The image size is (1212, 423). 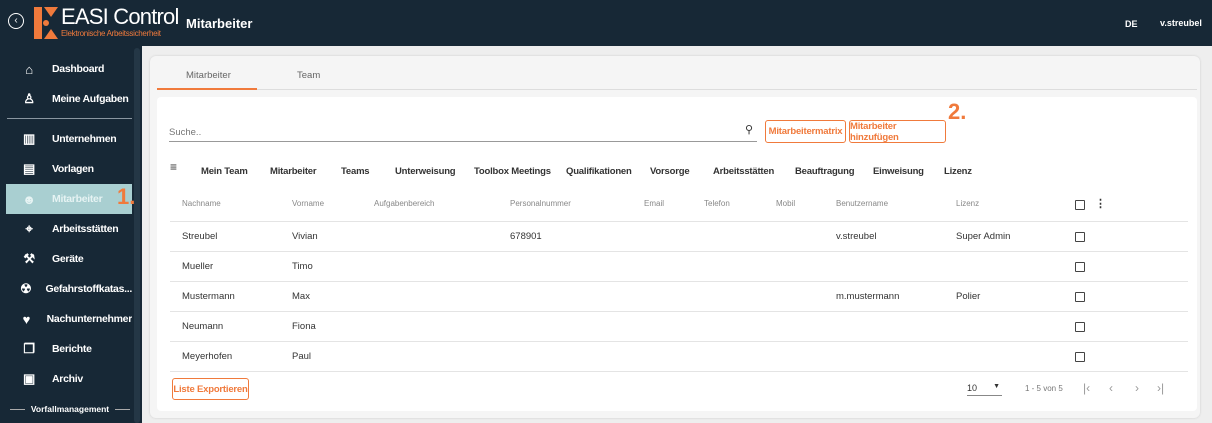 I want to click on table-cell: Polier, so click(x=968, y=296).